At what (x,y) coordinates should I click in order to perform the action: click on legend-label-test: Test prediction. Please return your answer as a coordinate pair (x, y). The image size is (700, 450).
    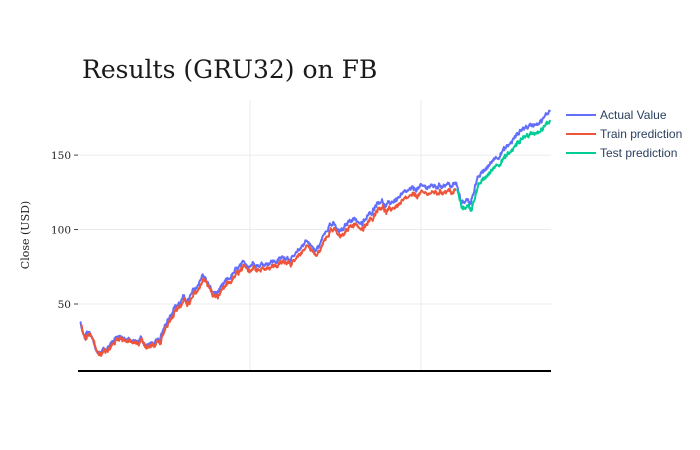
    Looking at the image, I should click on (638, 153).